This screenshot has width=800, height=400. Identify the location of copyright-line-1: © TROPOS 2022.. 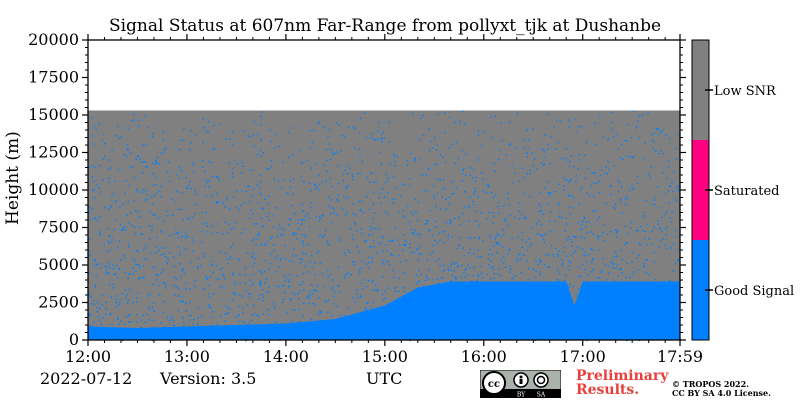
(710, 384).